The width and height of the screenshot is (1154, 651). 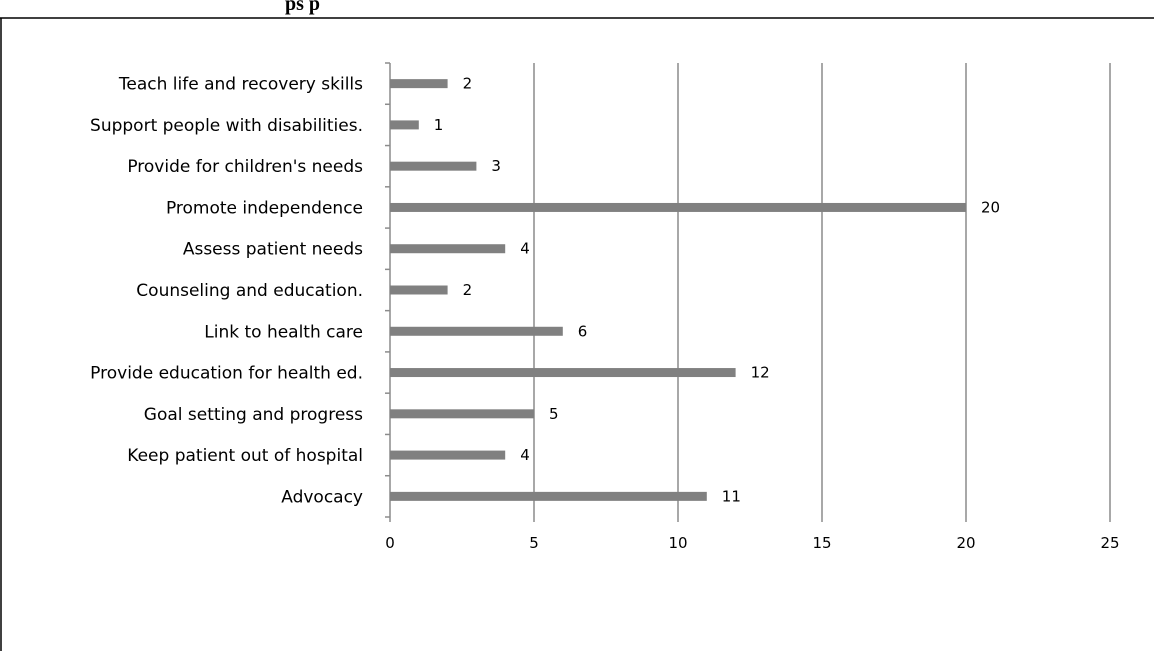 What do you see at coordinates (245, 456) in the screenshot?
I see `category-label: Keep patient out of hospital` at bounding box center [245, 456].